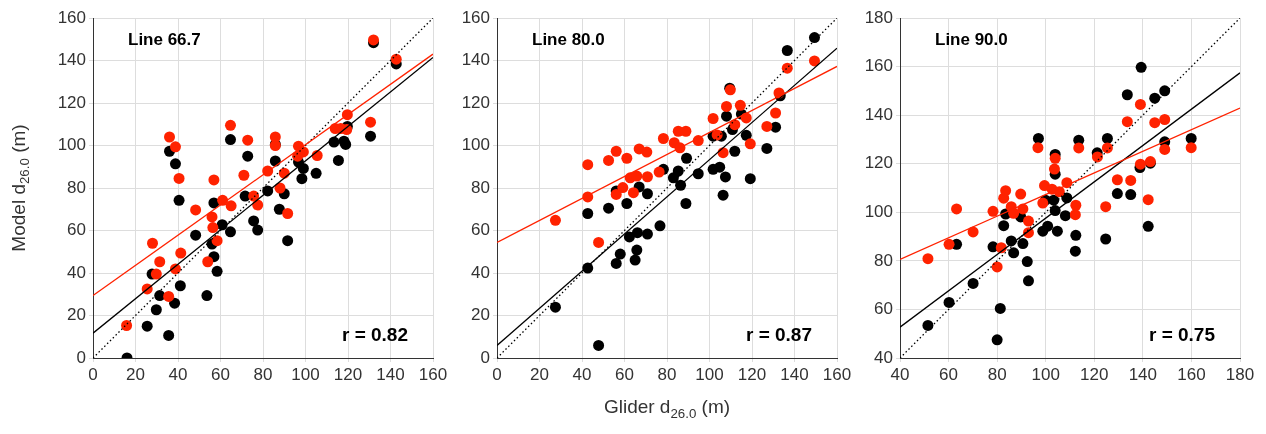  What do you see at coordinates (878, 66) in the screenshot?
I see `y-tick-label: 160` at bounding box center [878, 66].